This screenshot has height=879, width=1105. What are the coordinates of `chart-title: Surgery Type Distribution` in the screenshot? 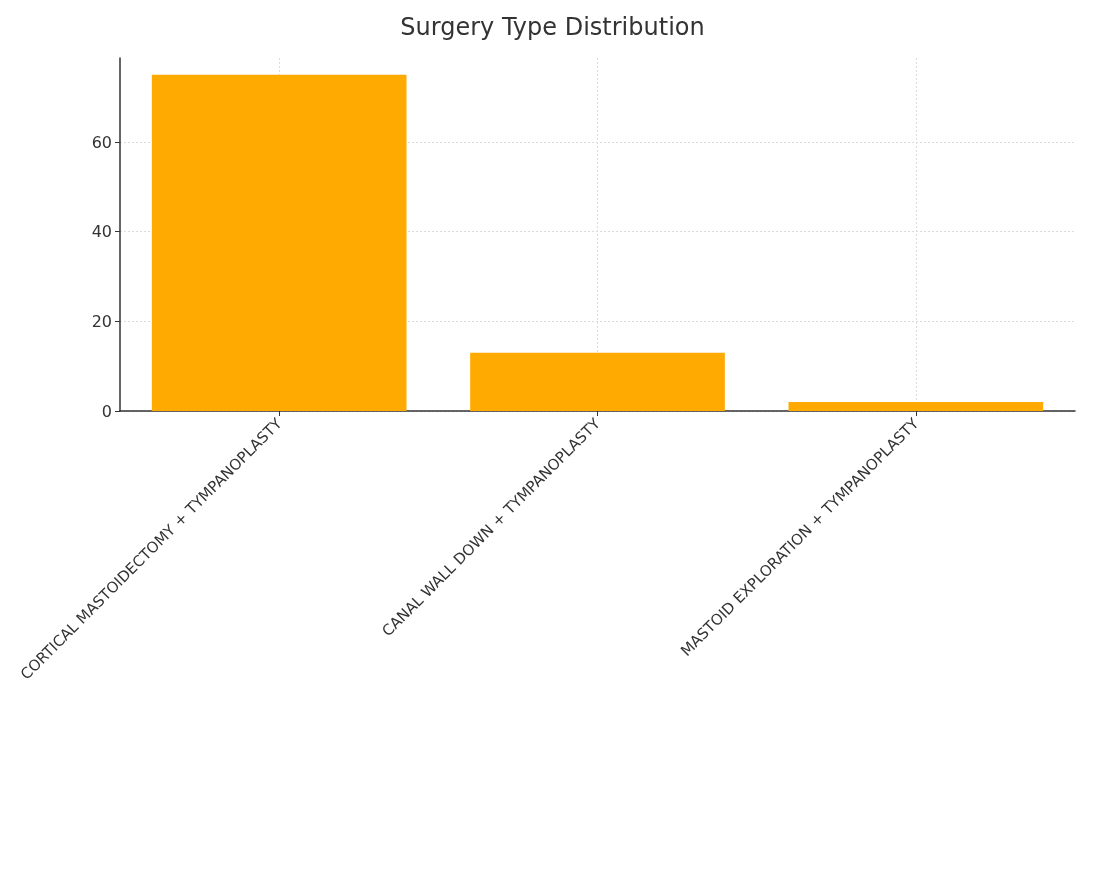 It's located at (552, 27).